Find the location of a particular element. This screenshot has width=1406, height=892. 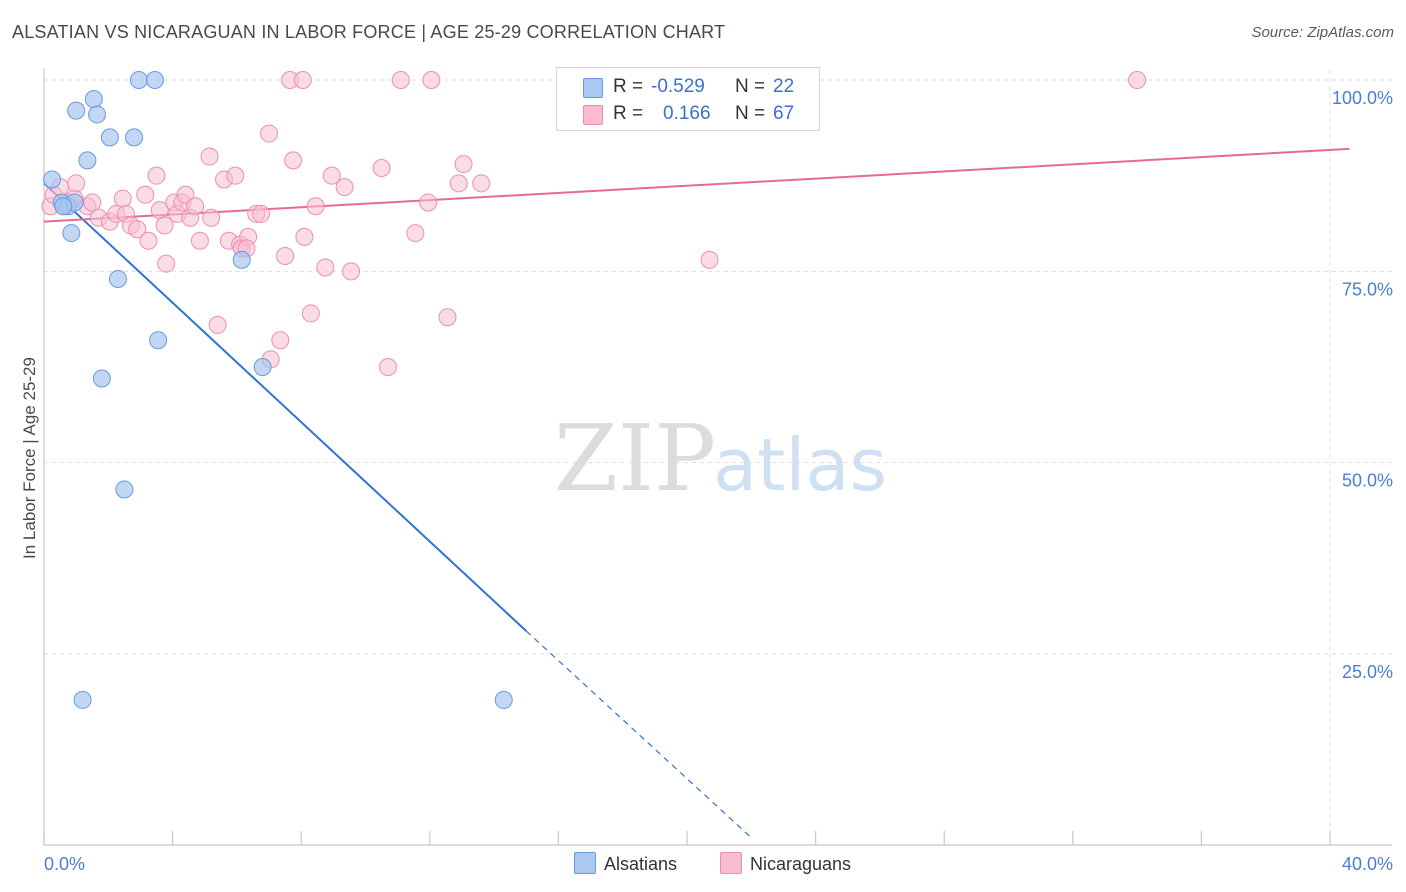

bottom-legend-swatch-blue is located at coordinates (585, 863).